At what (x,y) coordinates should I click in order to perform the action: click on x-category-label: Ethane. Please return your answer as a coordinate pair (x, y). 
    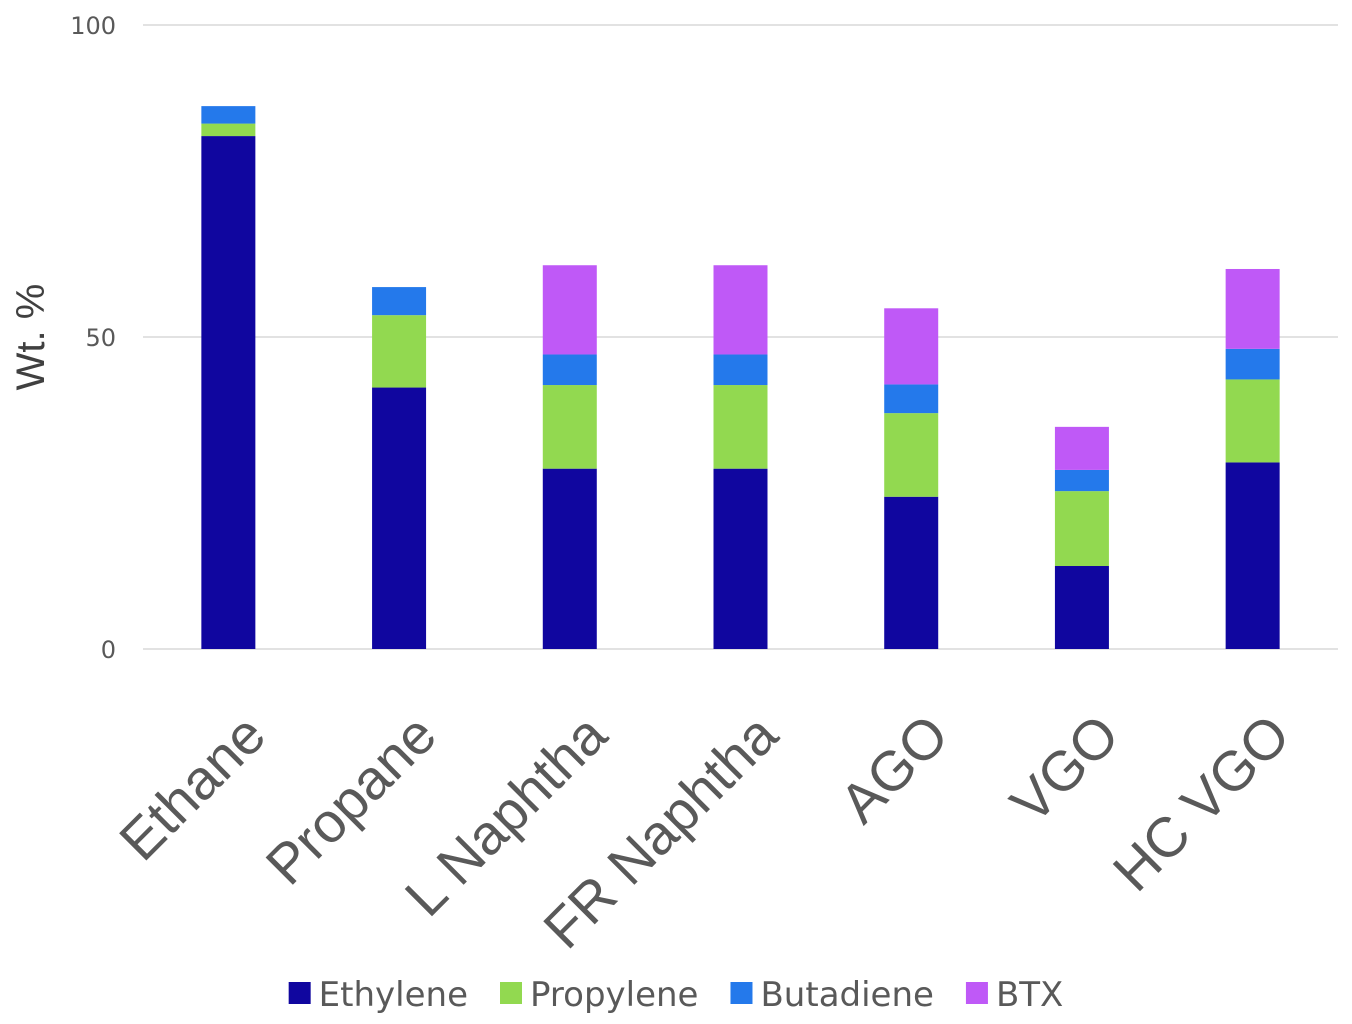
    Looking at the image, I should click on (192, 787).